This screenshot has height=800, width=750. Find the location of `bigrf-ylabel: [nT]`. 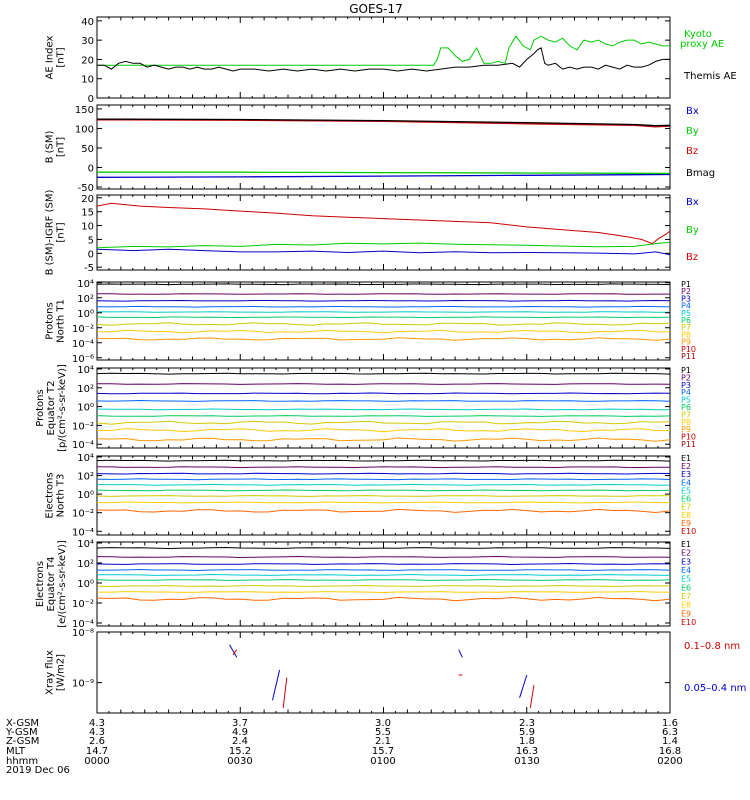

bigrf-ylabel: [nT] is located at coordinates (61, 232).